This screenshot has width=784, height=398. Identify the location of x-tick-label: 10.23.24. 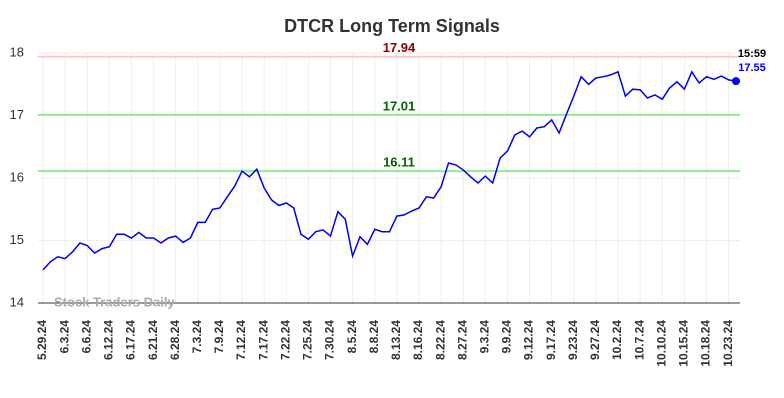
(728, 343).